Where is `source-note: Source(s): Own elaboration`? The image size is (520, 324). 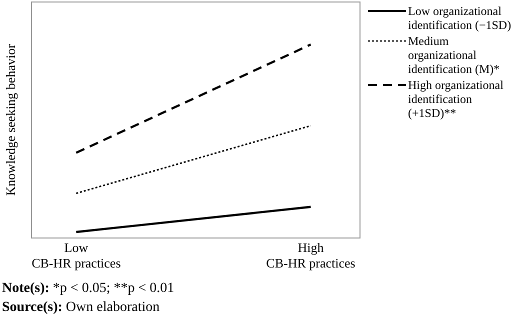 source-note: Source(s): Own elaboration is located at coordinates (81, 307).